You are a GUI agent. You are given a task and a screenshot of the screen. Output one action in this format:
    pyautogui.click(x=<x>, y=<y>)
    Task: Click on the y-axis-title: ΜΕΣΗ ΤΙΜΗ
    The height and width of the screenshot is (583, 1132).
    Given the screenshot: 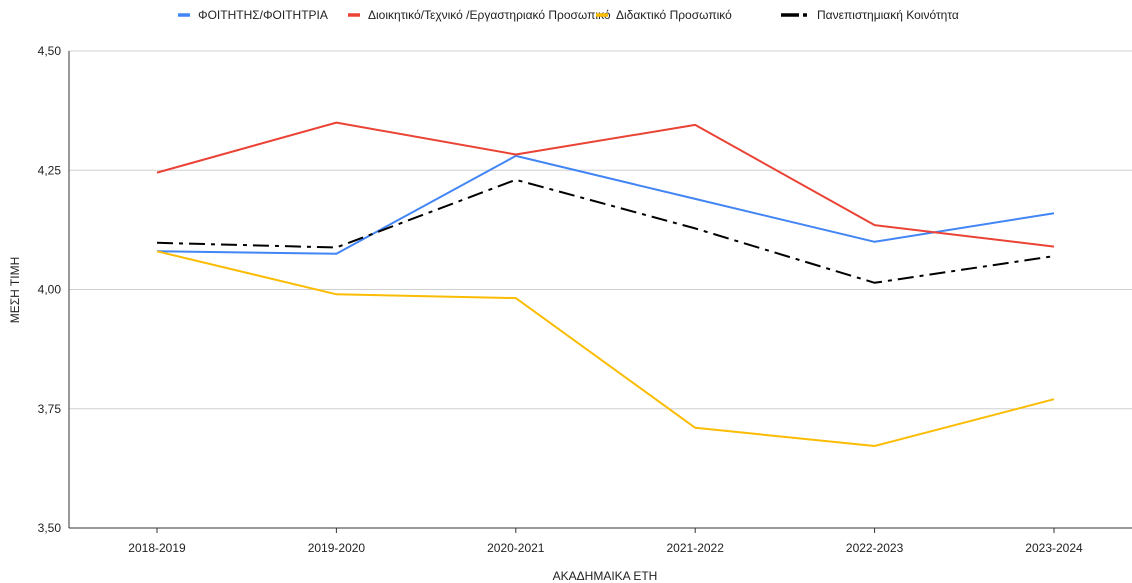 What is the action you would take?
    pyautogui.click(x=15, y=290)
    